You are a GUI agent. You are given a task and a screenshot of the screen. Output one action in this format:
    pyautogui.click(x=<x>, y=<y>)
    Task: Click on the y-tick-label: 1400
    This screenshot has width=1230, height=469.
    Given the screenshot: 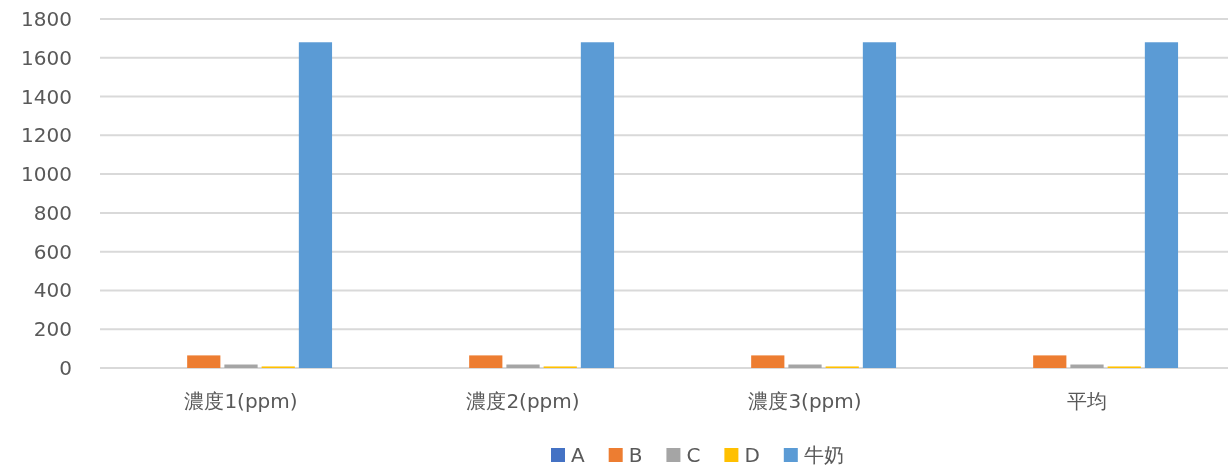 What is the action you would take?
    pyautogui.click(x=46, y=96)
    